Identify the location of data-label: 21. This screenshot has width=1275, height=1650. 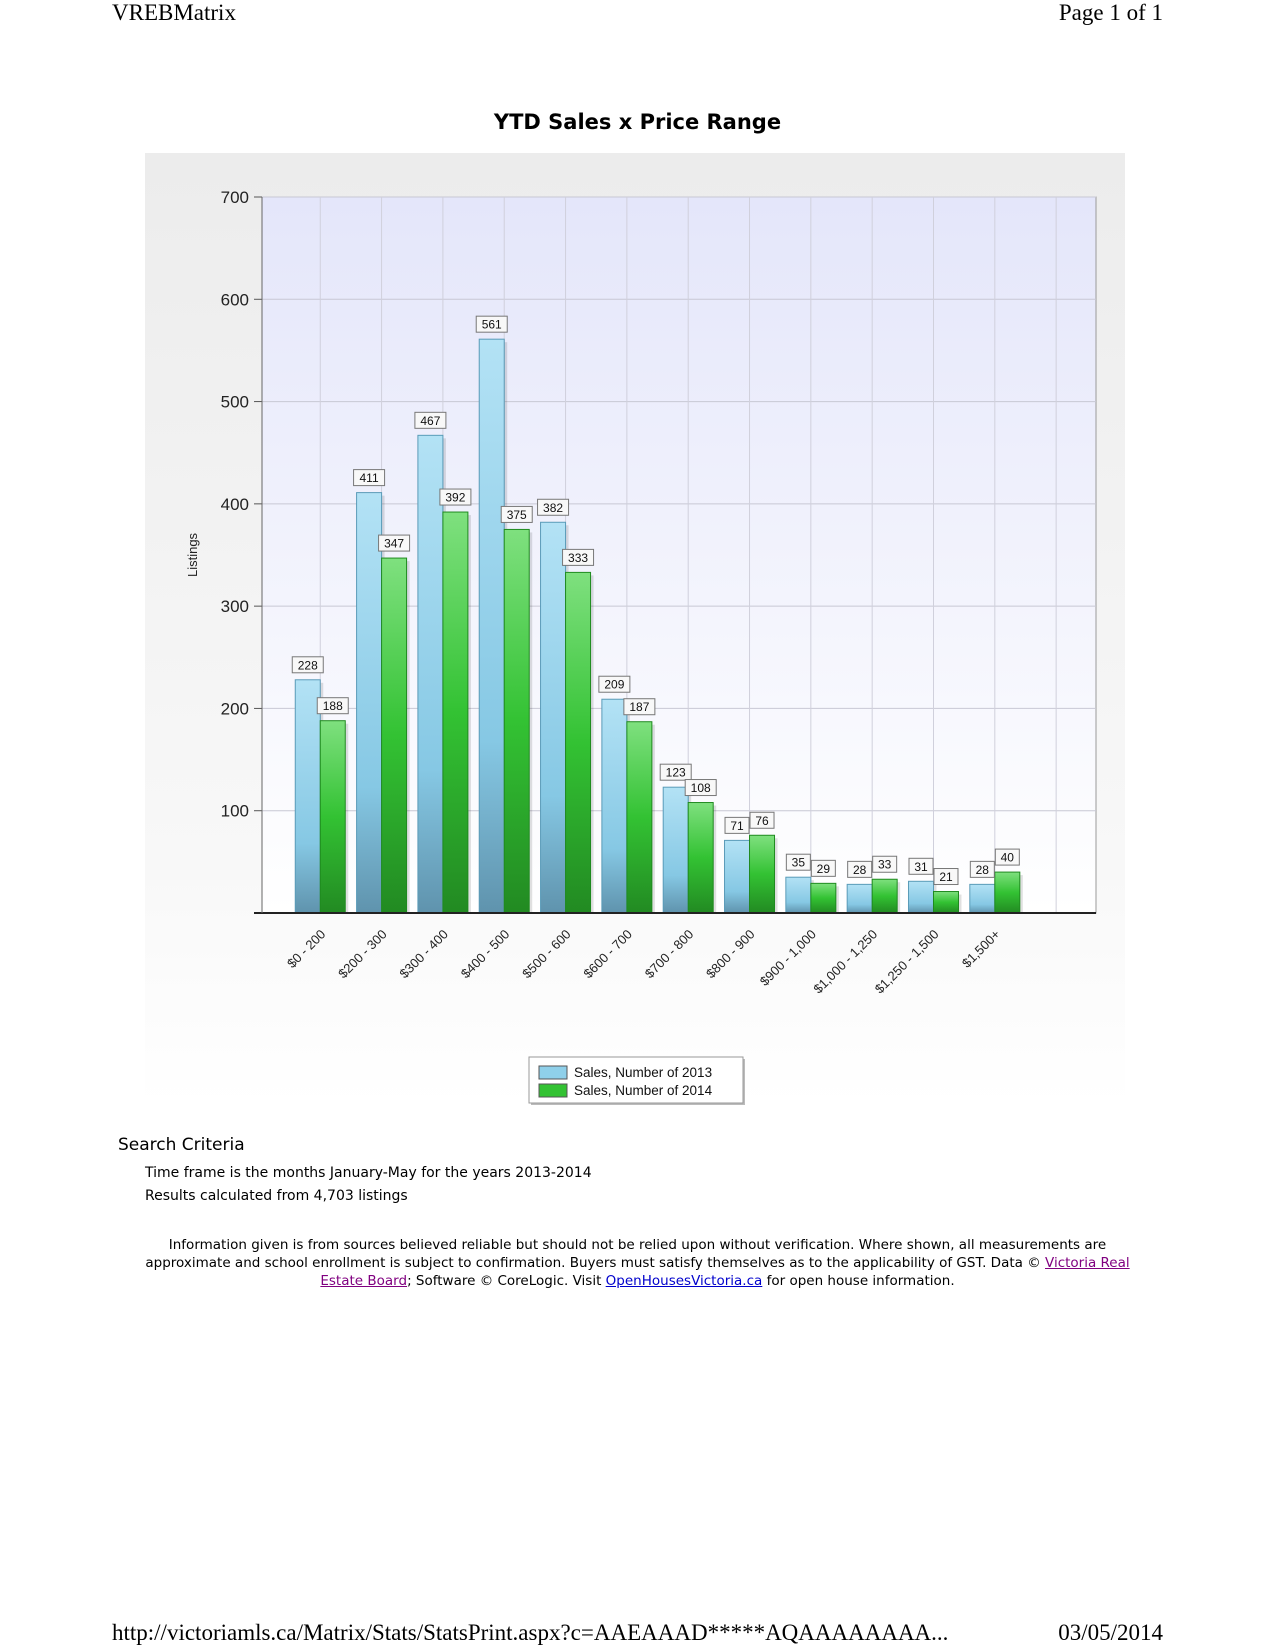
(946, 877).